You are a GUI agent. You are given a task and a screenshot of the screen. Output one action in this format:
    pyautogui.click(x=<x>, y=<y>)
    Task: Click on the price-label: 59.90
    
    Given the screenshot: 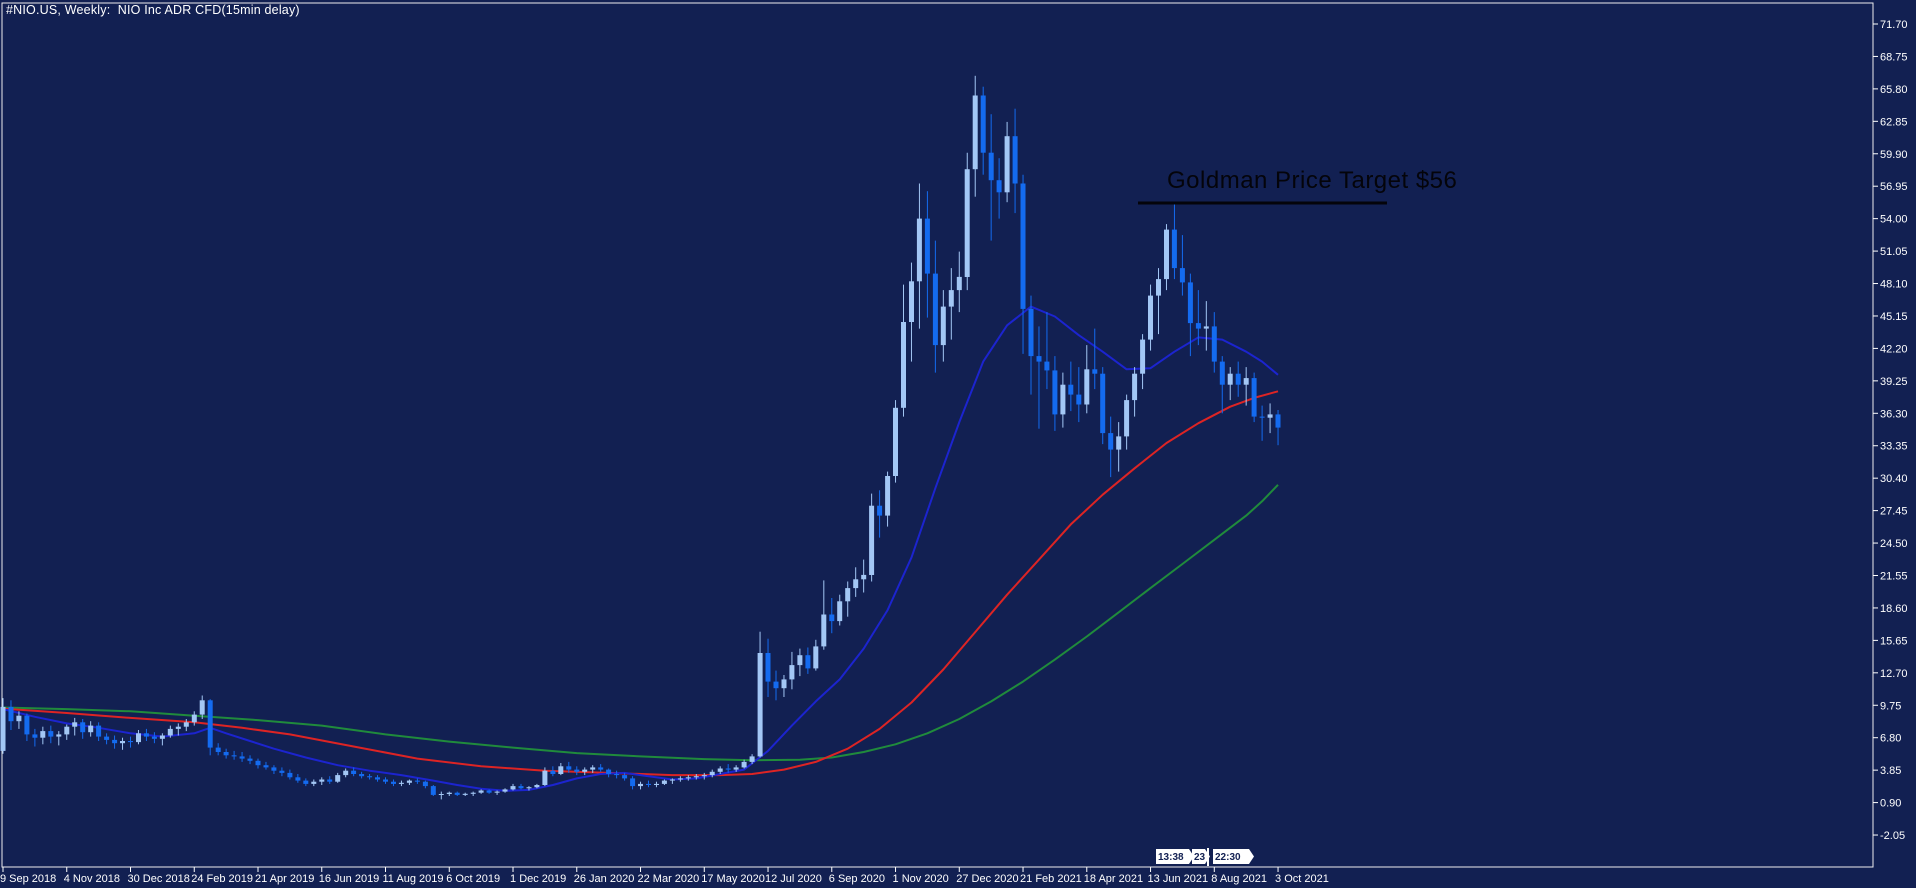 What is the action you would take?
    pyautogui.click(x=1894, y=155)
    